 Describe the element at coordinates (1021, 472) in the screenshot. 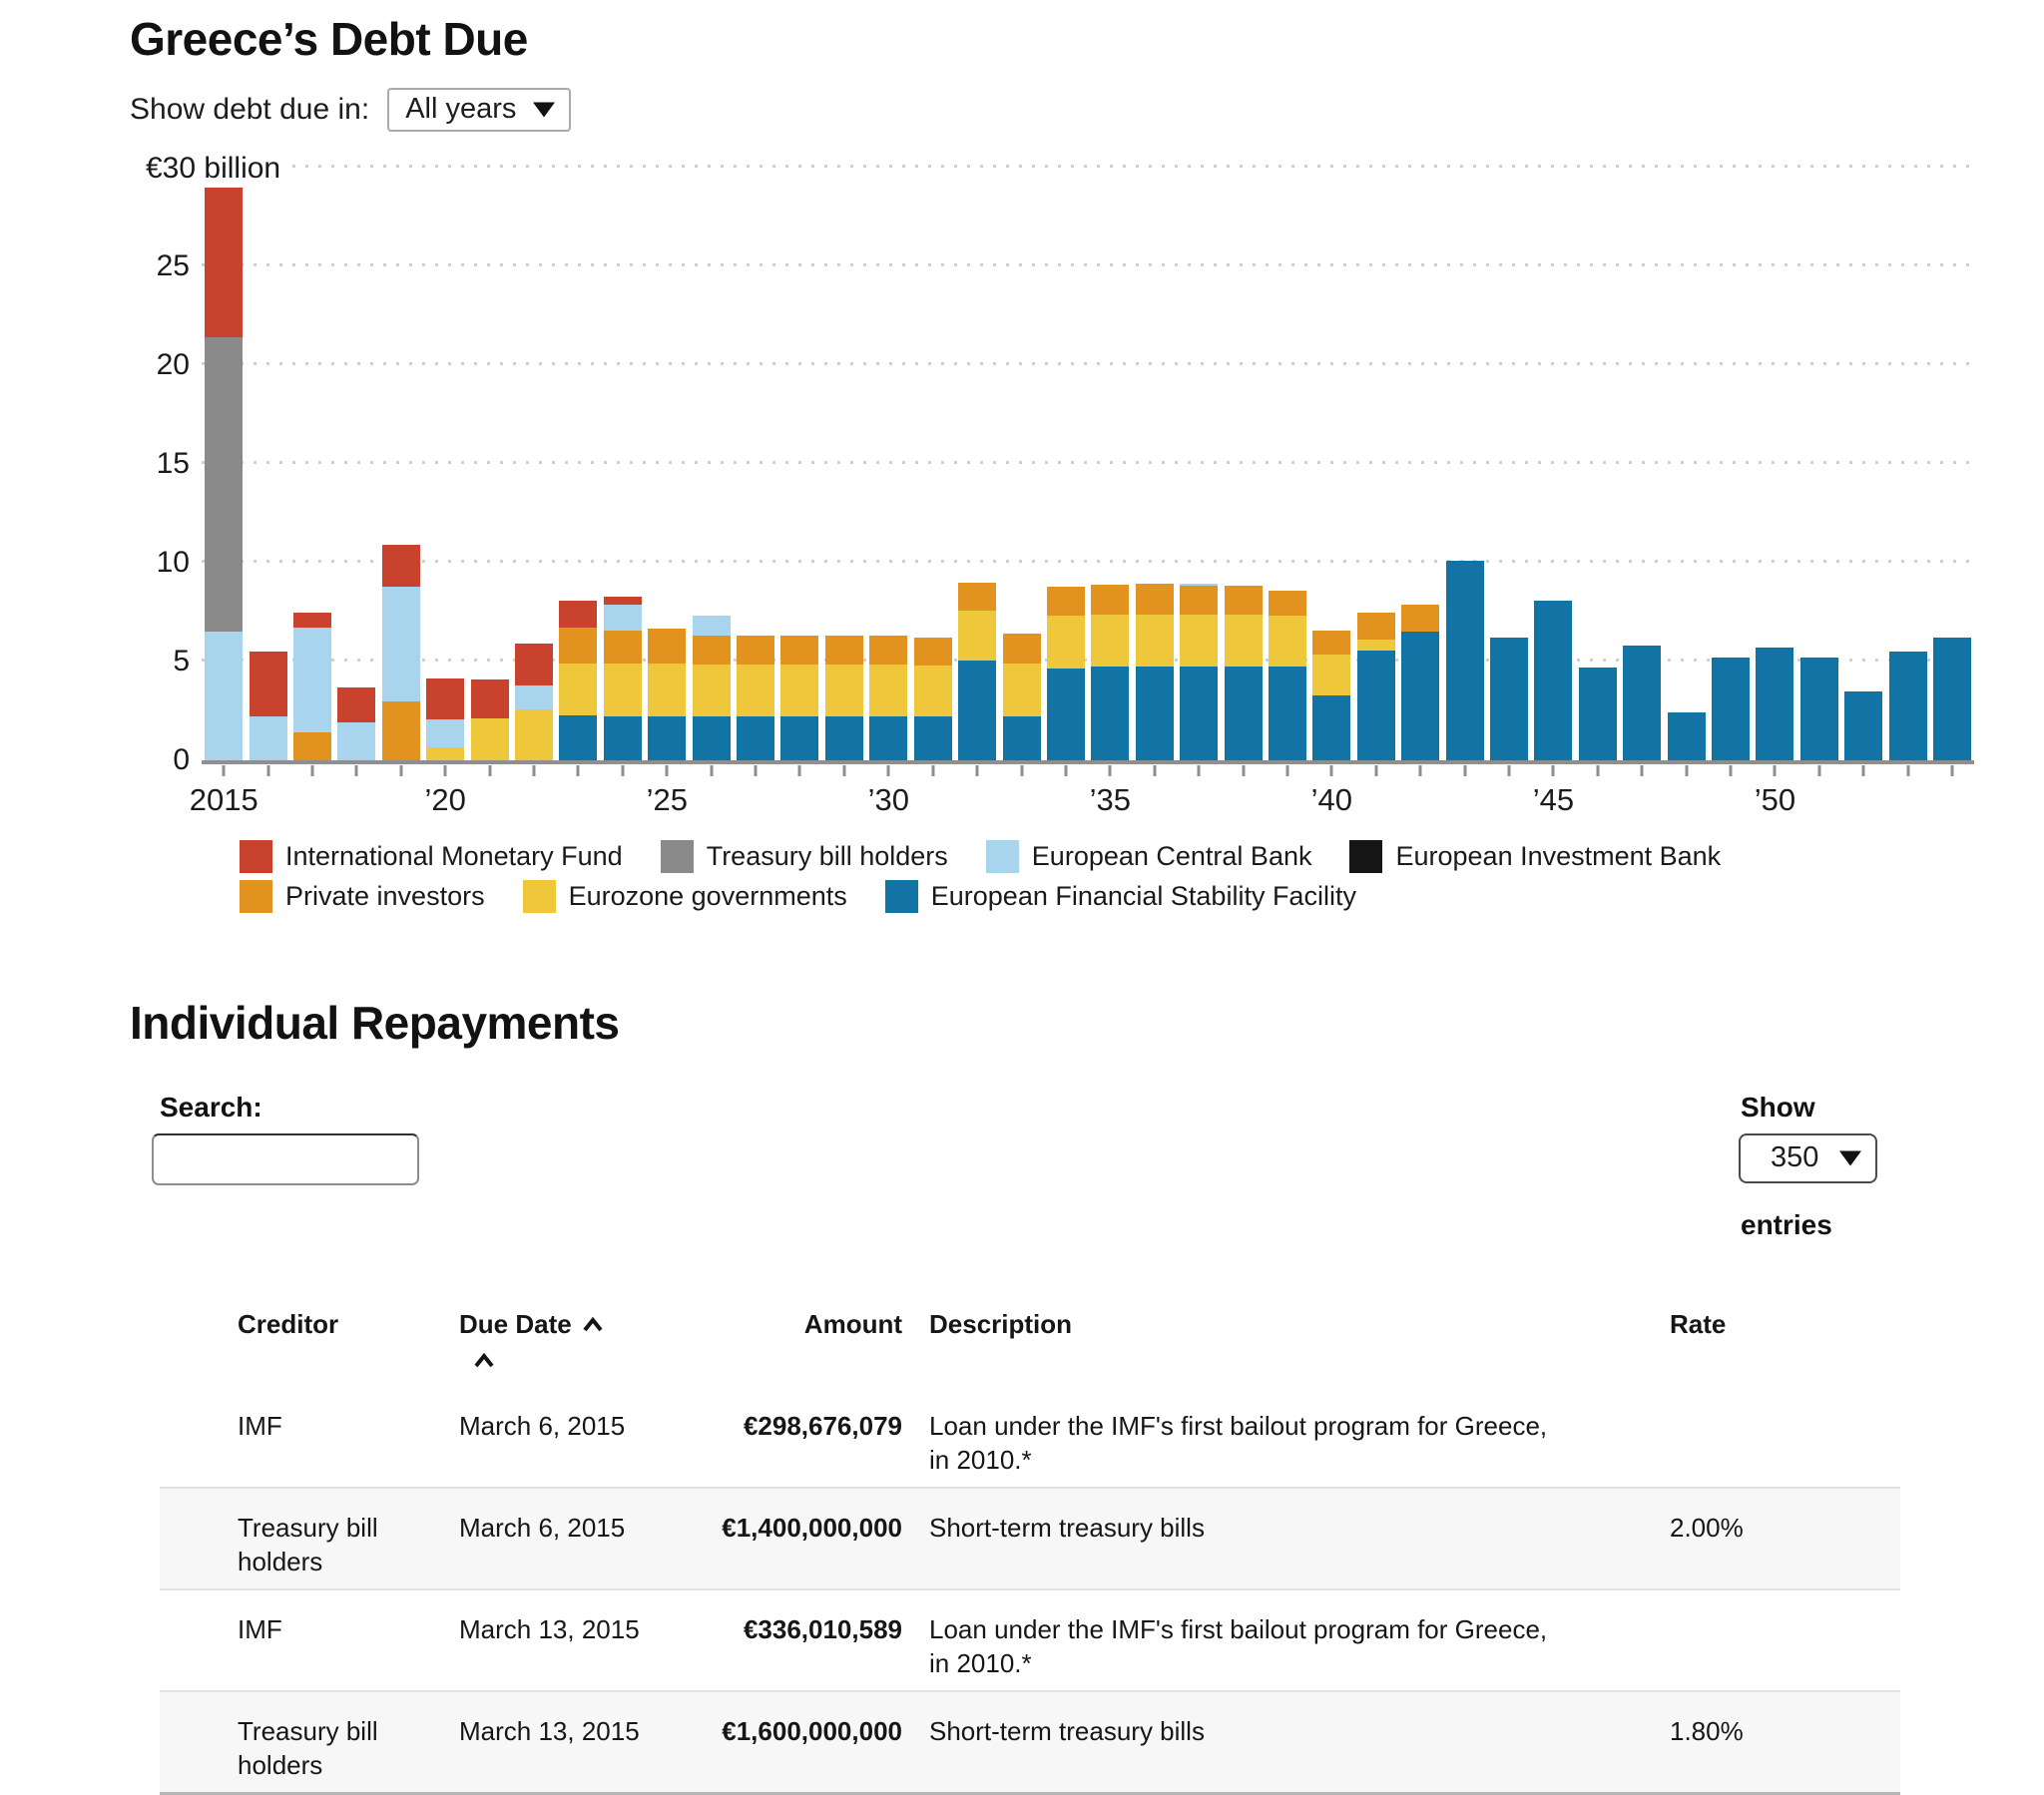

I see `bar-2033` at that location.